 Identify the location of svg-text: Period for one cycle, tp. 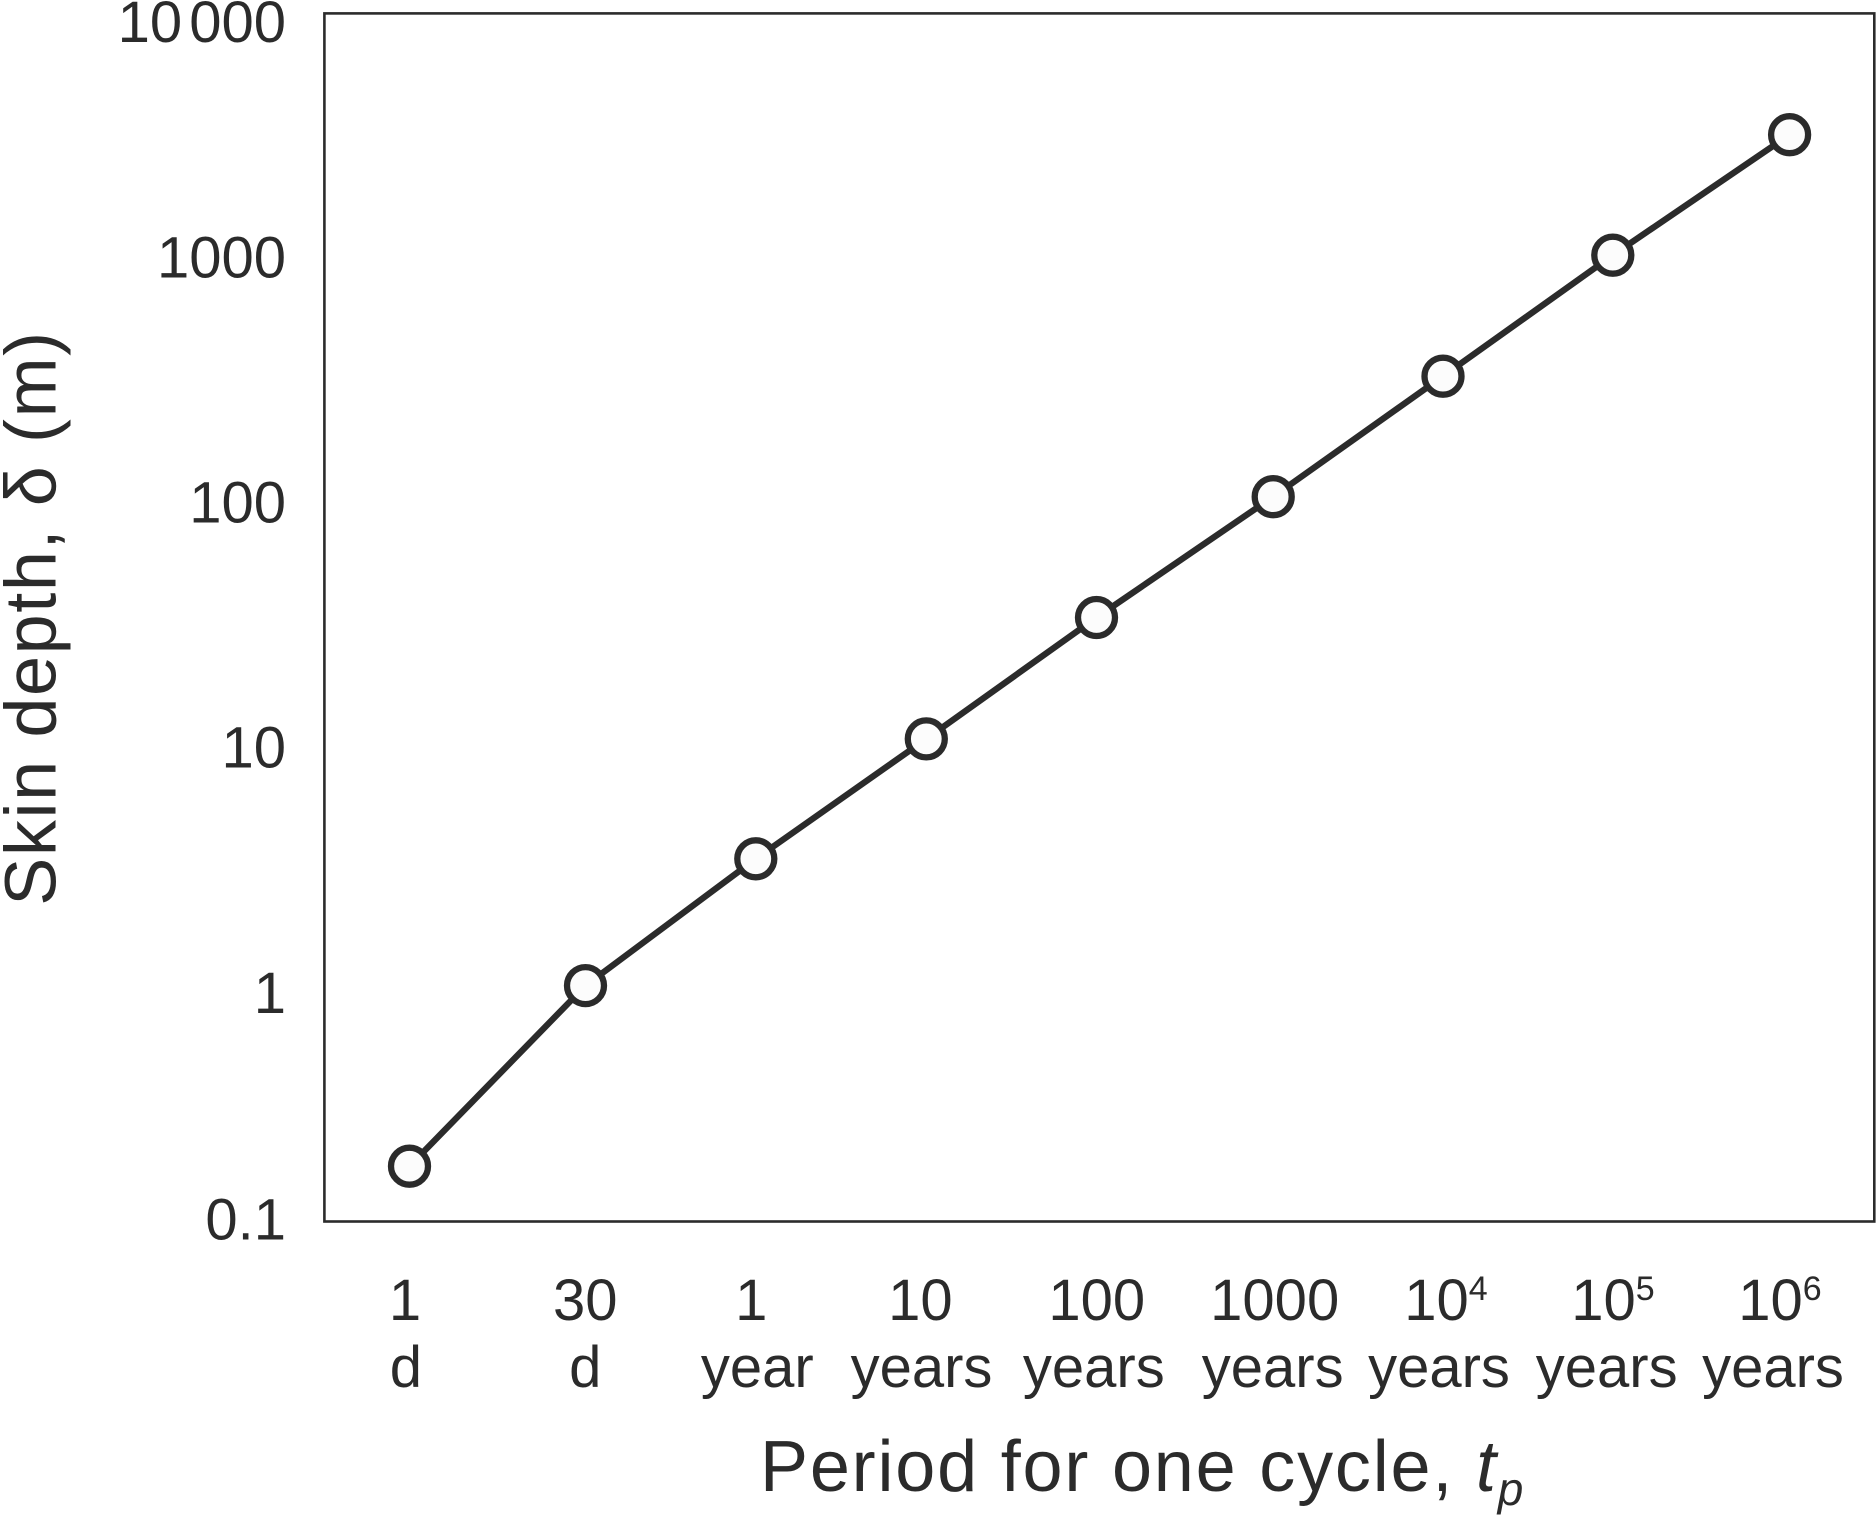
(1142, 1471).